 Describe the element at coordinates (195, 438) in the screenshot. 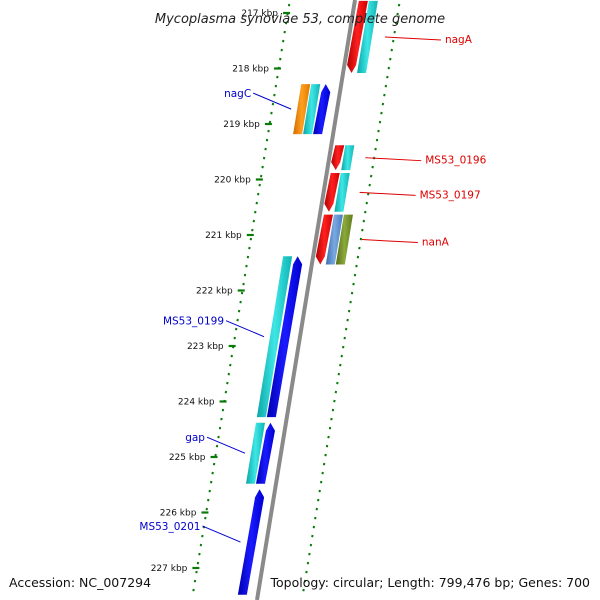

I see `gene-label: gap` at that location.